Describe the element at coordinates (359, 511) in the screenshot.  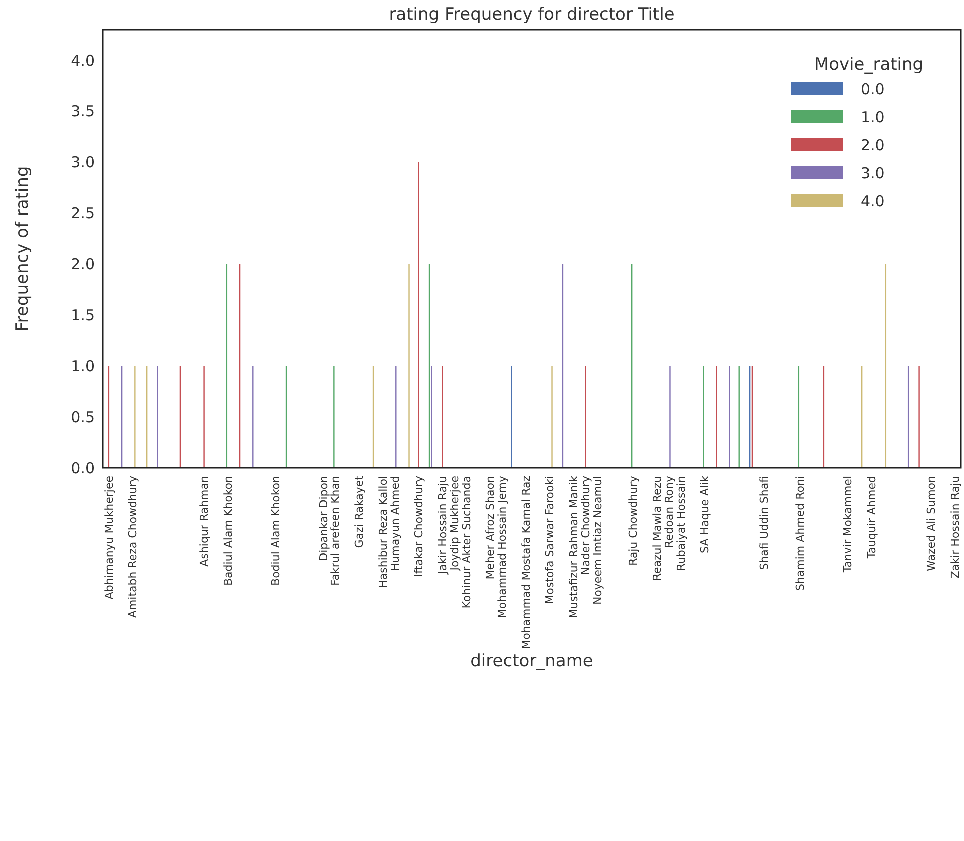
I see `x-tick-label: Gazi Rakayet` at that location.